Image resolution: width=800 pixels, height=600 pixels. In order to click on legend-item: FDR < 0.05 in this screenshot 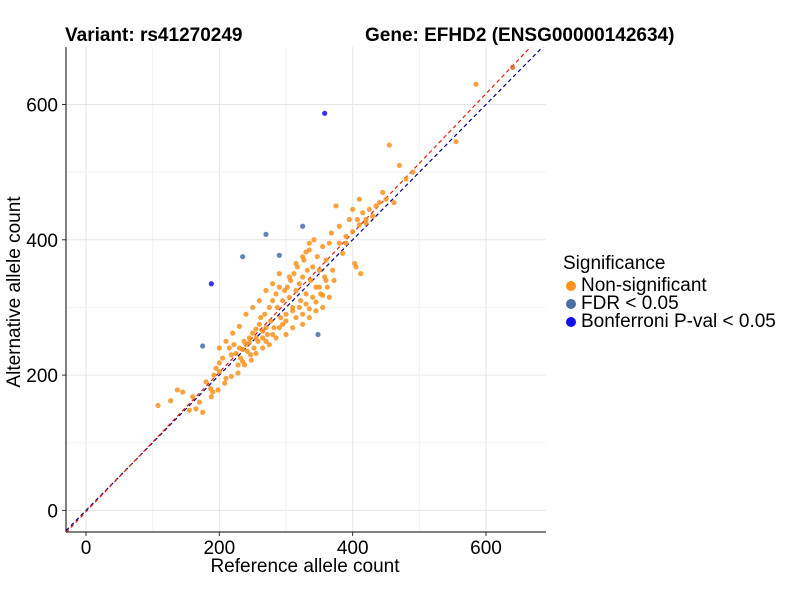, I will do `click(669, 303)`.